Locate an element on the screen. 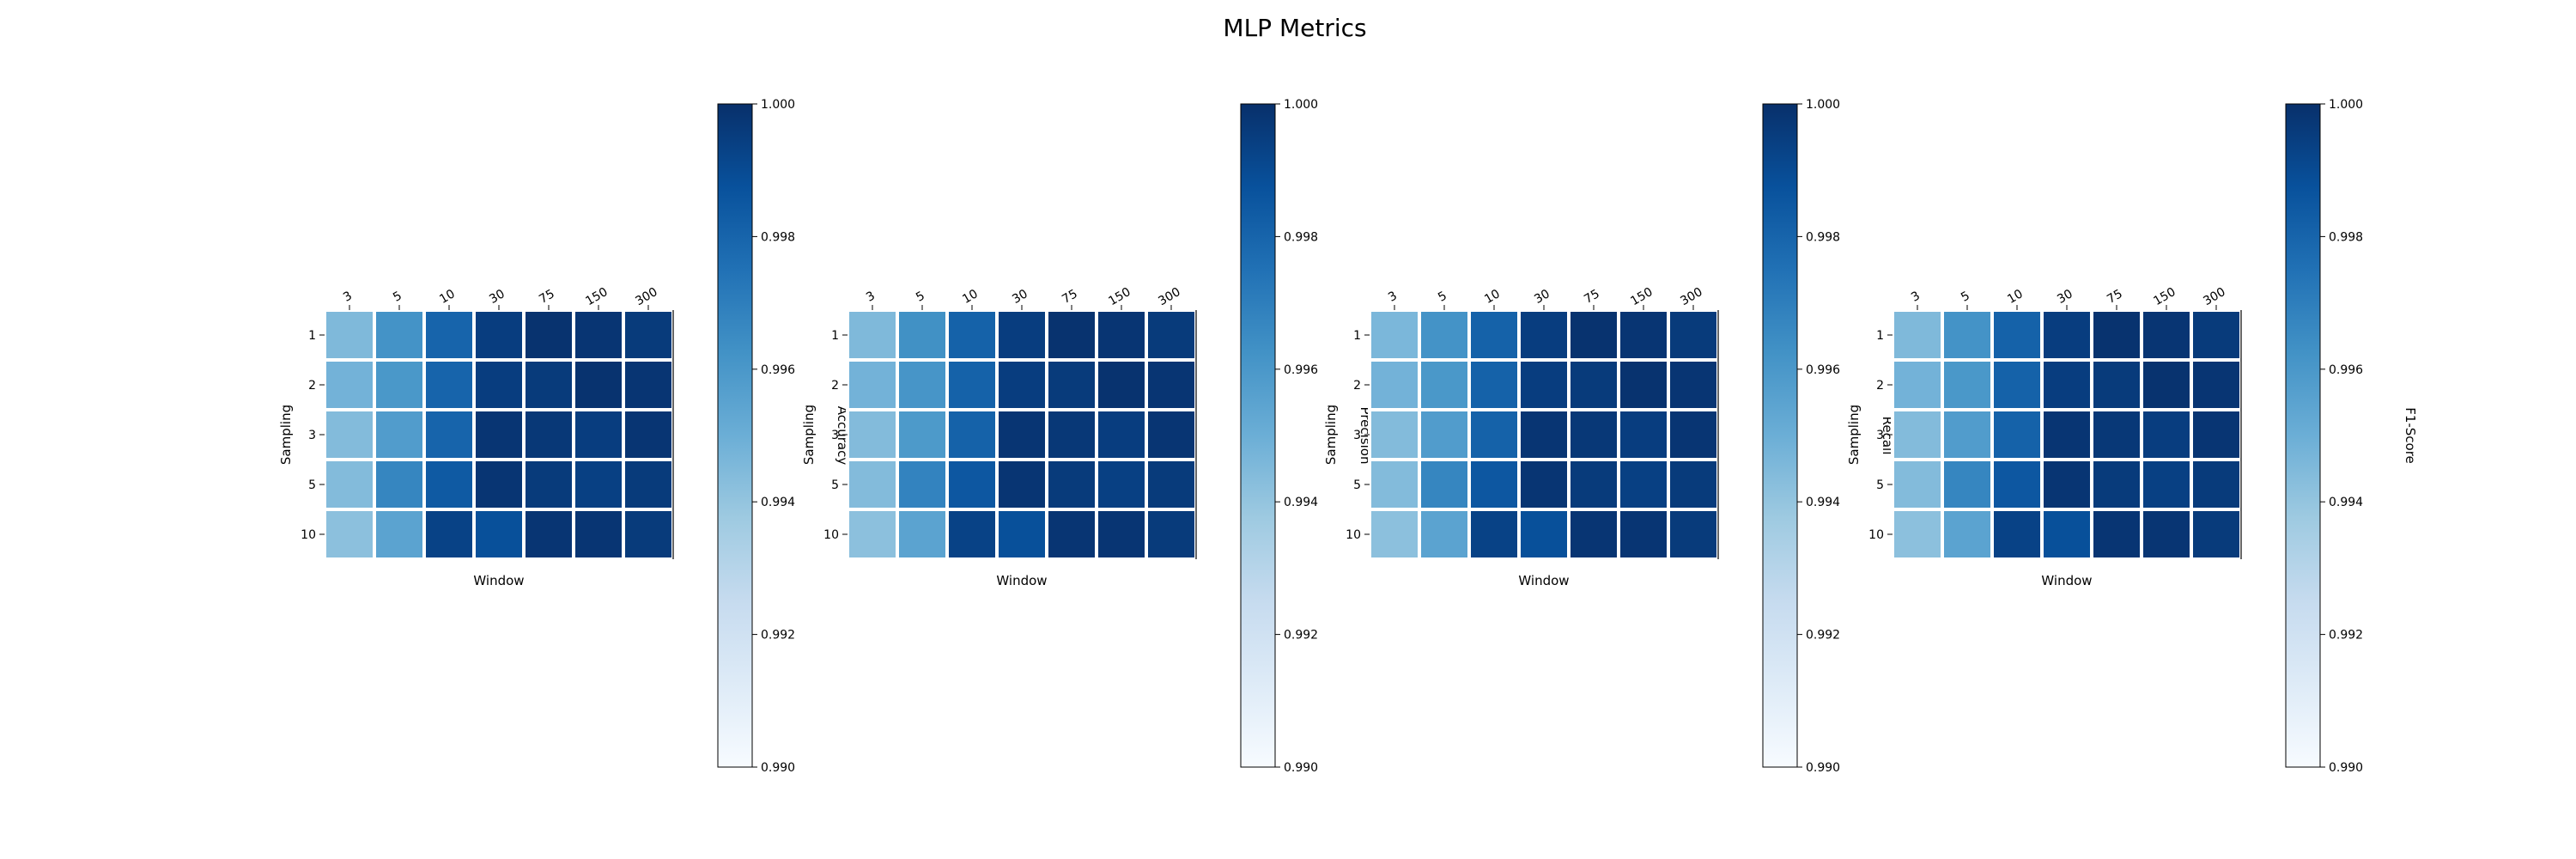 This screenshot has width=2576, height=859. y-tick-label: 1 is located at coordinates (1357, 336).